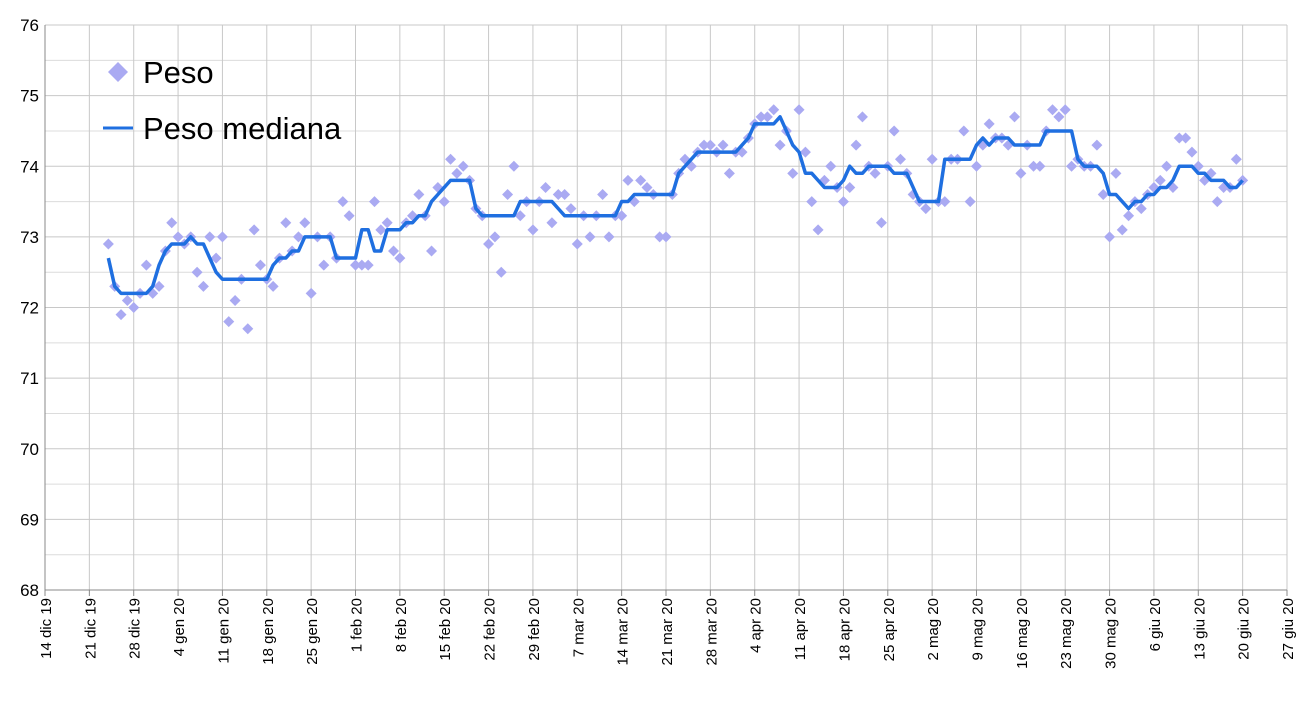 Image resolution: width=1311 pixels, height=704 pixels. What do you see at coordinates (223, 631) in the screenshot?
I see `x-tick-label: 11 gen 20` at bounding box center [223, 631].